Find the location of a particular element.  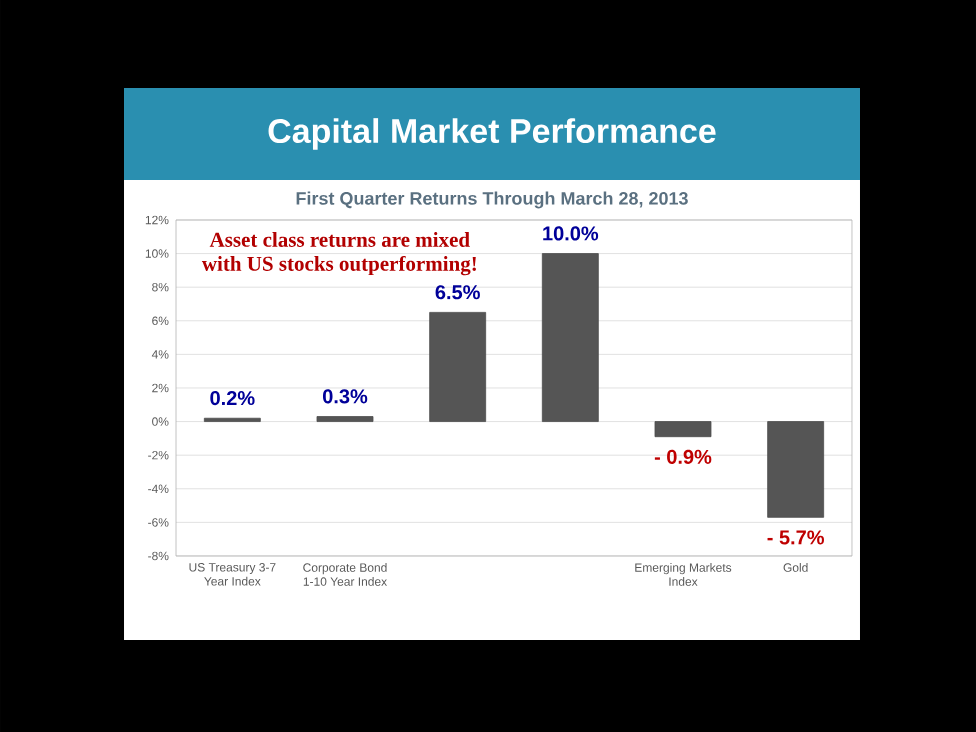

annotation: Asset class returns are mixed with US stocks outperforming! is located at coordinates (338, 254).